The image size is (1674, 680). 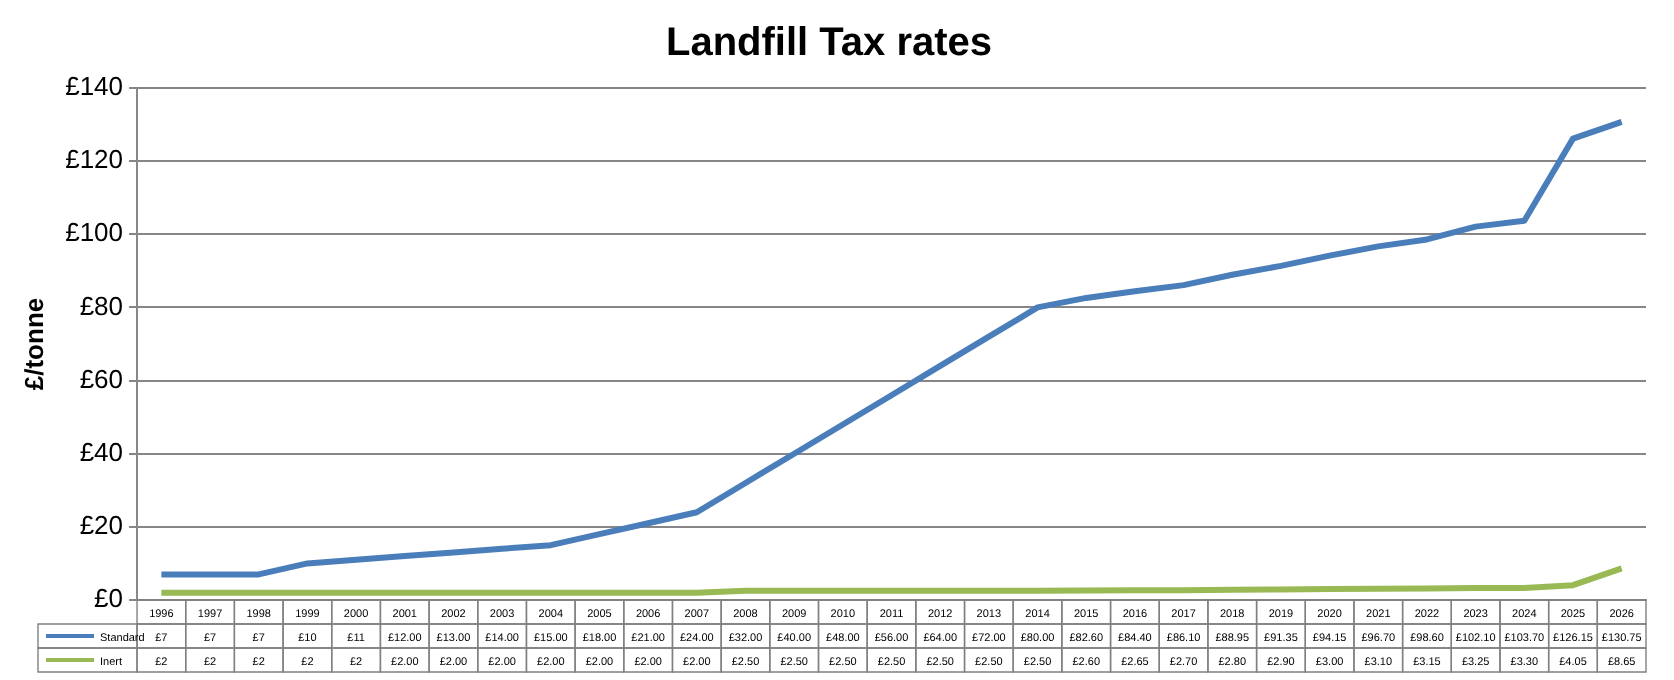 What do you see at coordinates (94, 159) in the screenshot?
I see `y-tick-label: £120` at bounding box center [94, 159].